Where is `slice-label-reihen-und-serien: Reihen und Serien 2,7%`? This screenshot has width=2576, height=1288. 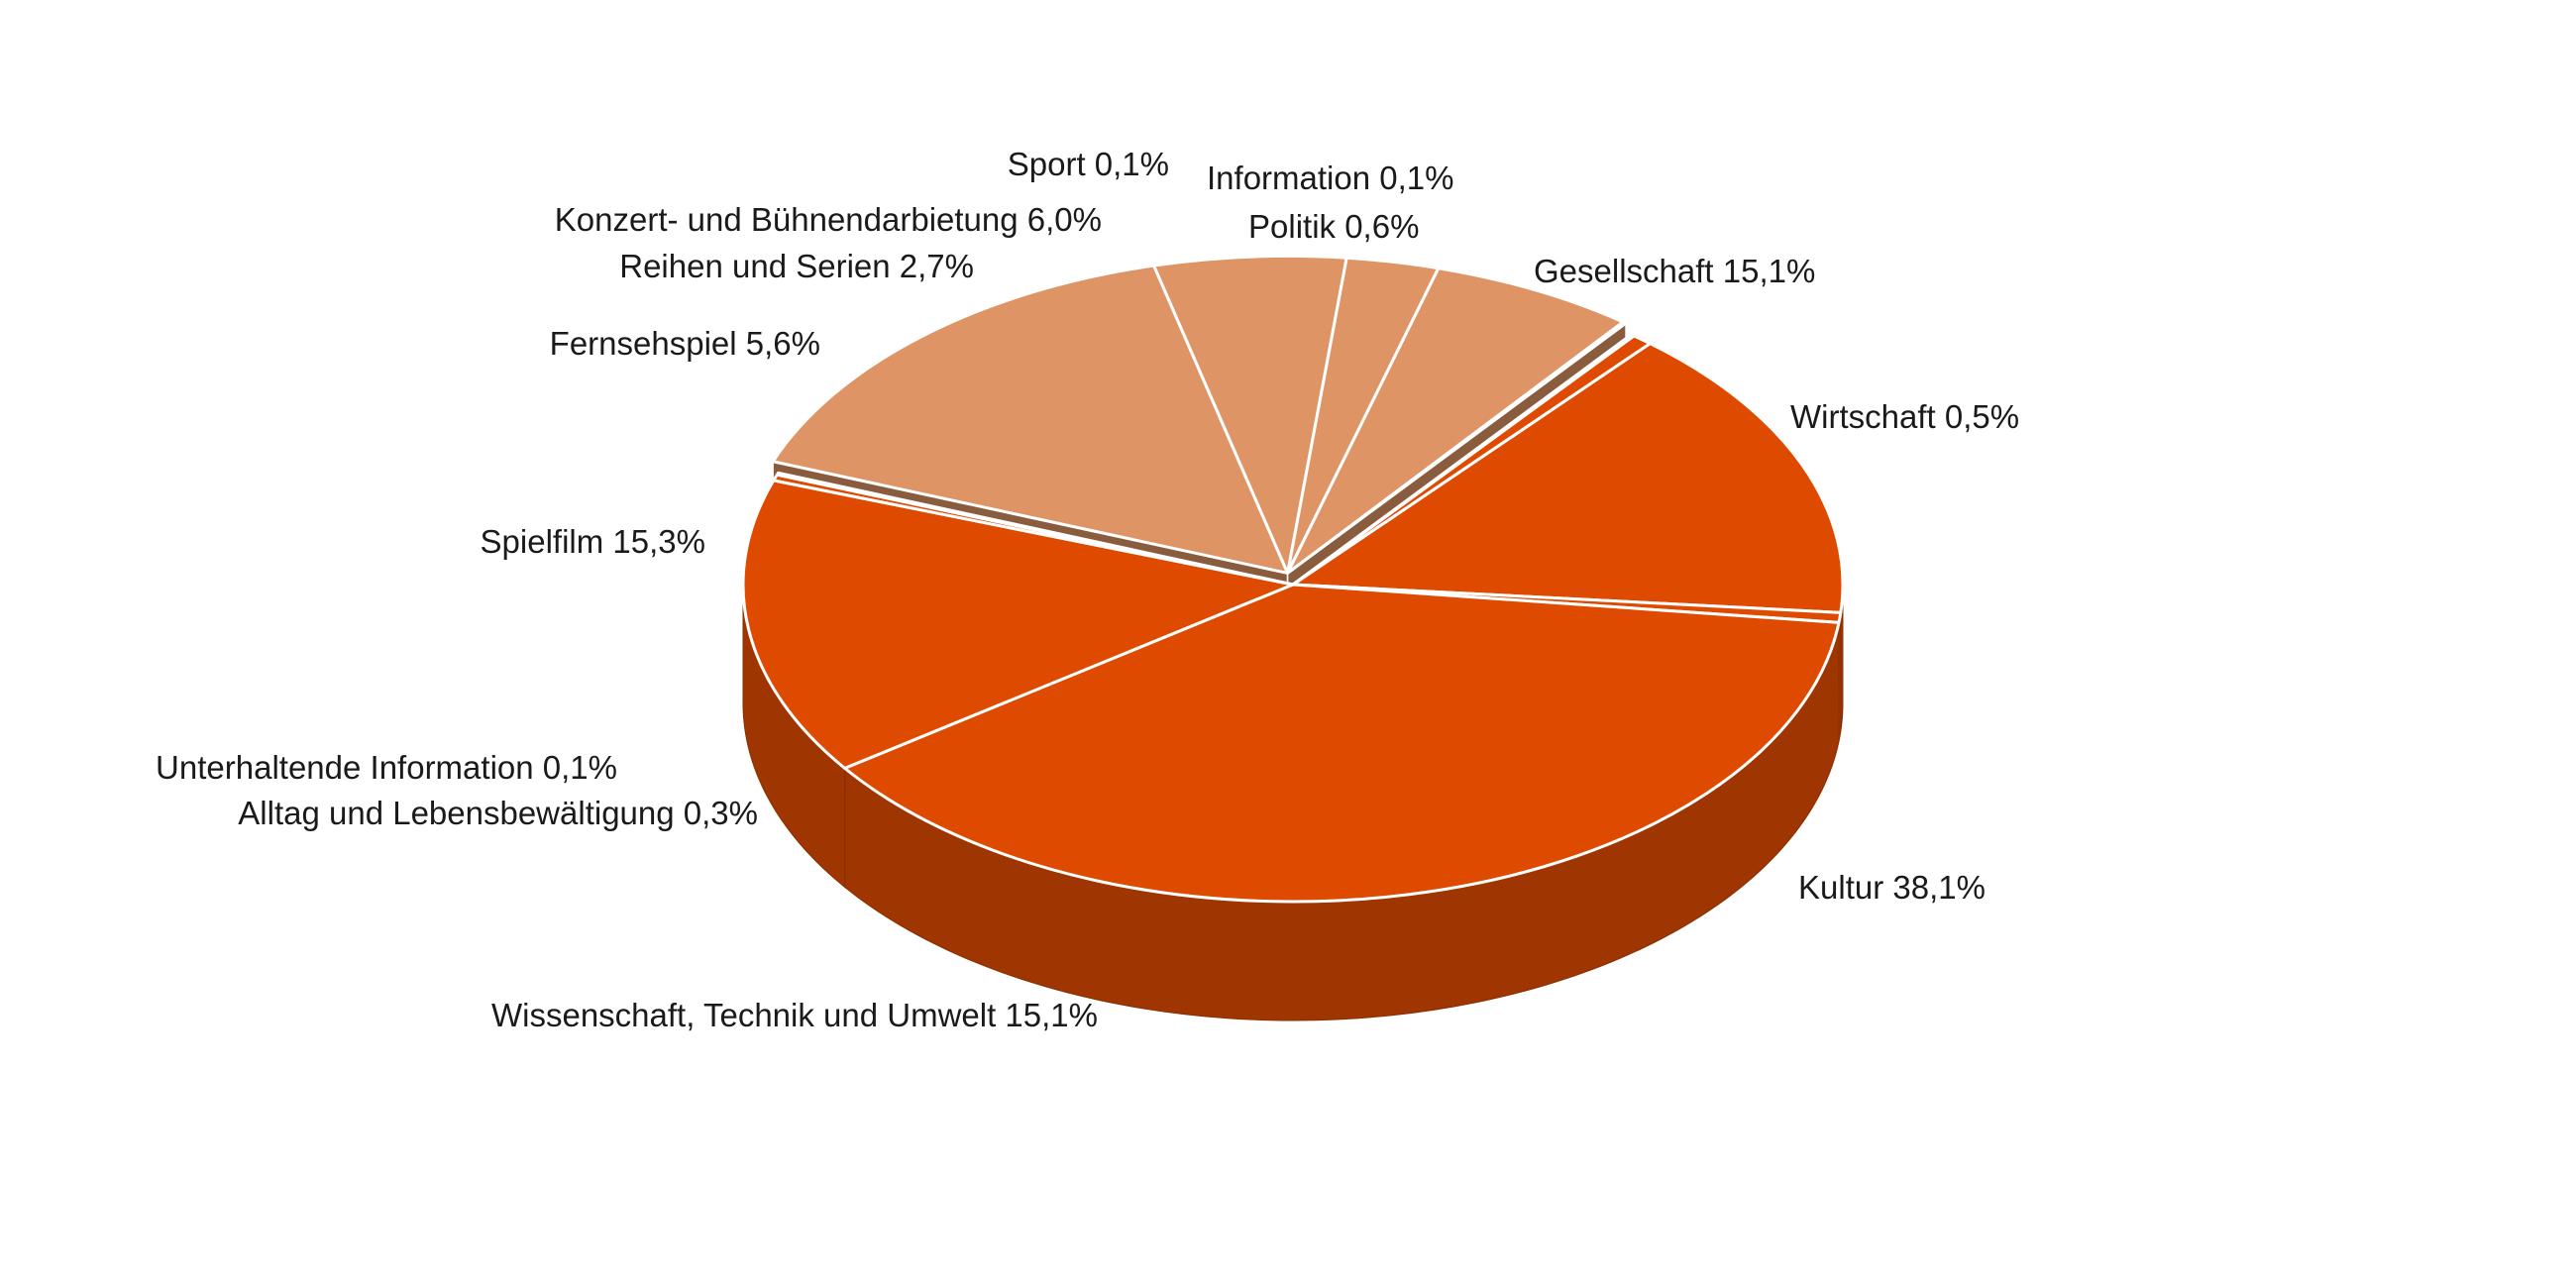 slice-label-reihen-und-serien: Reihen und Serien 2,7% is located at coordinates (796, 266).